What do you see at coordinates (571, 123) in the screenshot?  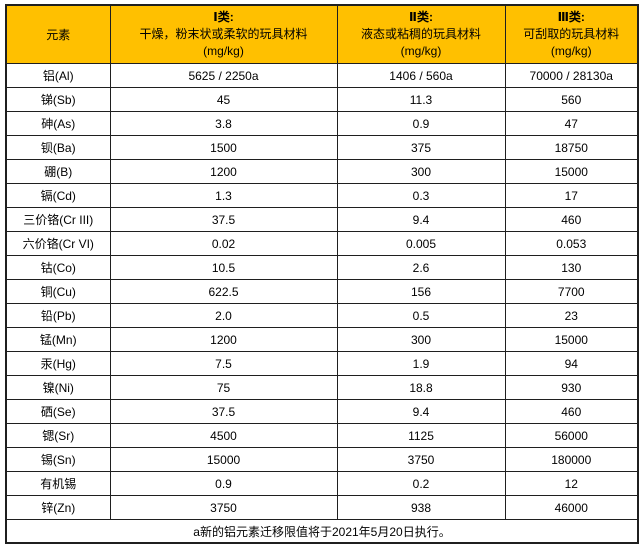 I see `class3-value-cell: 47` at bounding box center [571, 123].